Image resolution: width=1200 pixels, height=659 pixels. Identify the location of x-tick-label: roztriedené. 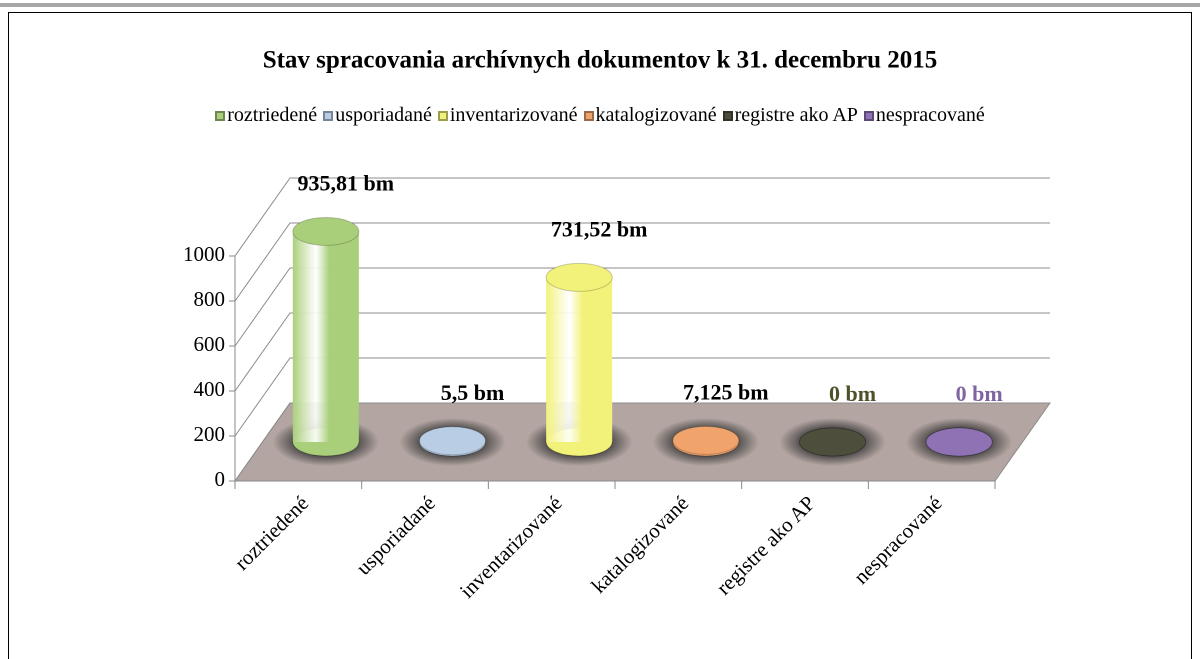
(272, 533).